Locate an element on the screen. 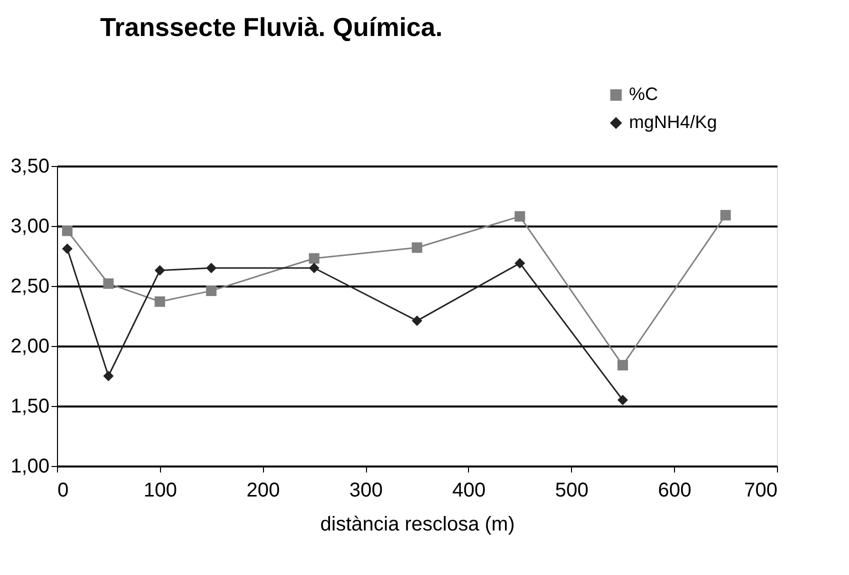 Image resolution: width=849 pixels, height=575 pixels. y-tick-label: 3,00 is located at coordinates (30, 227).